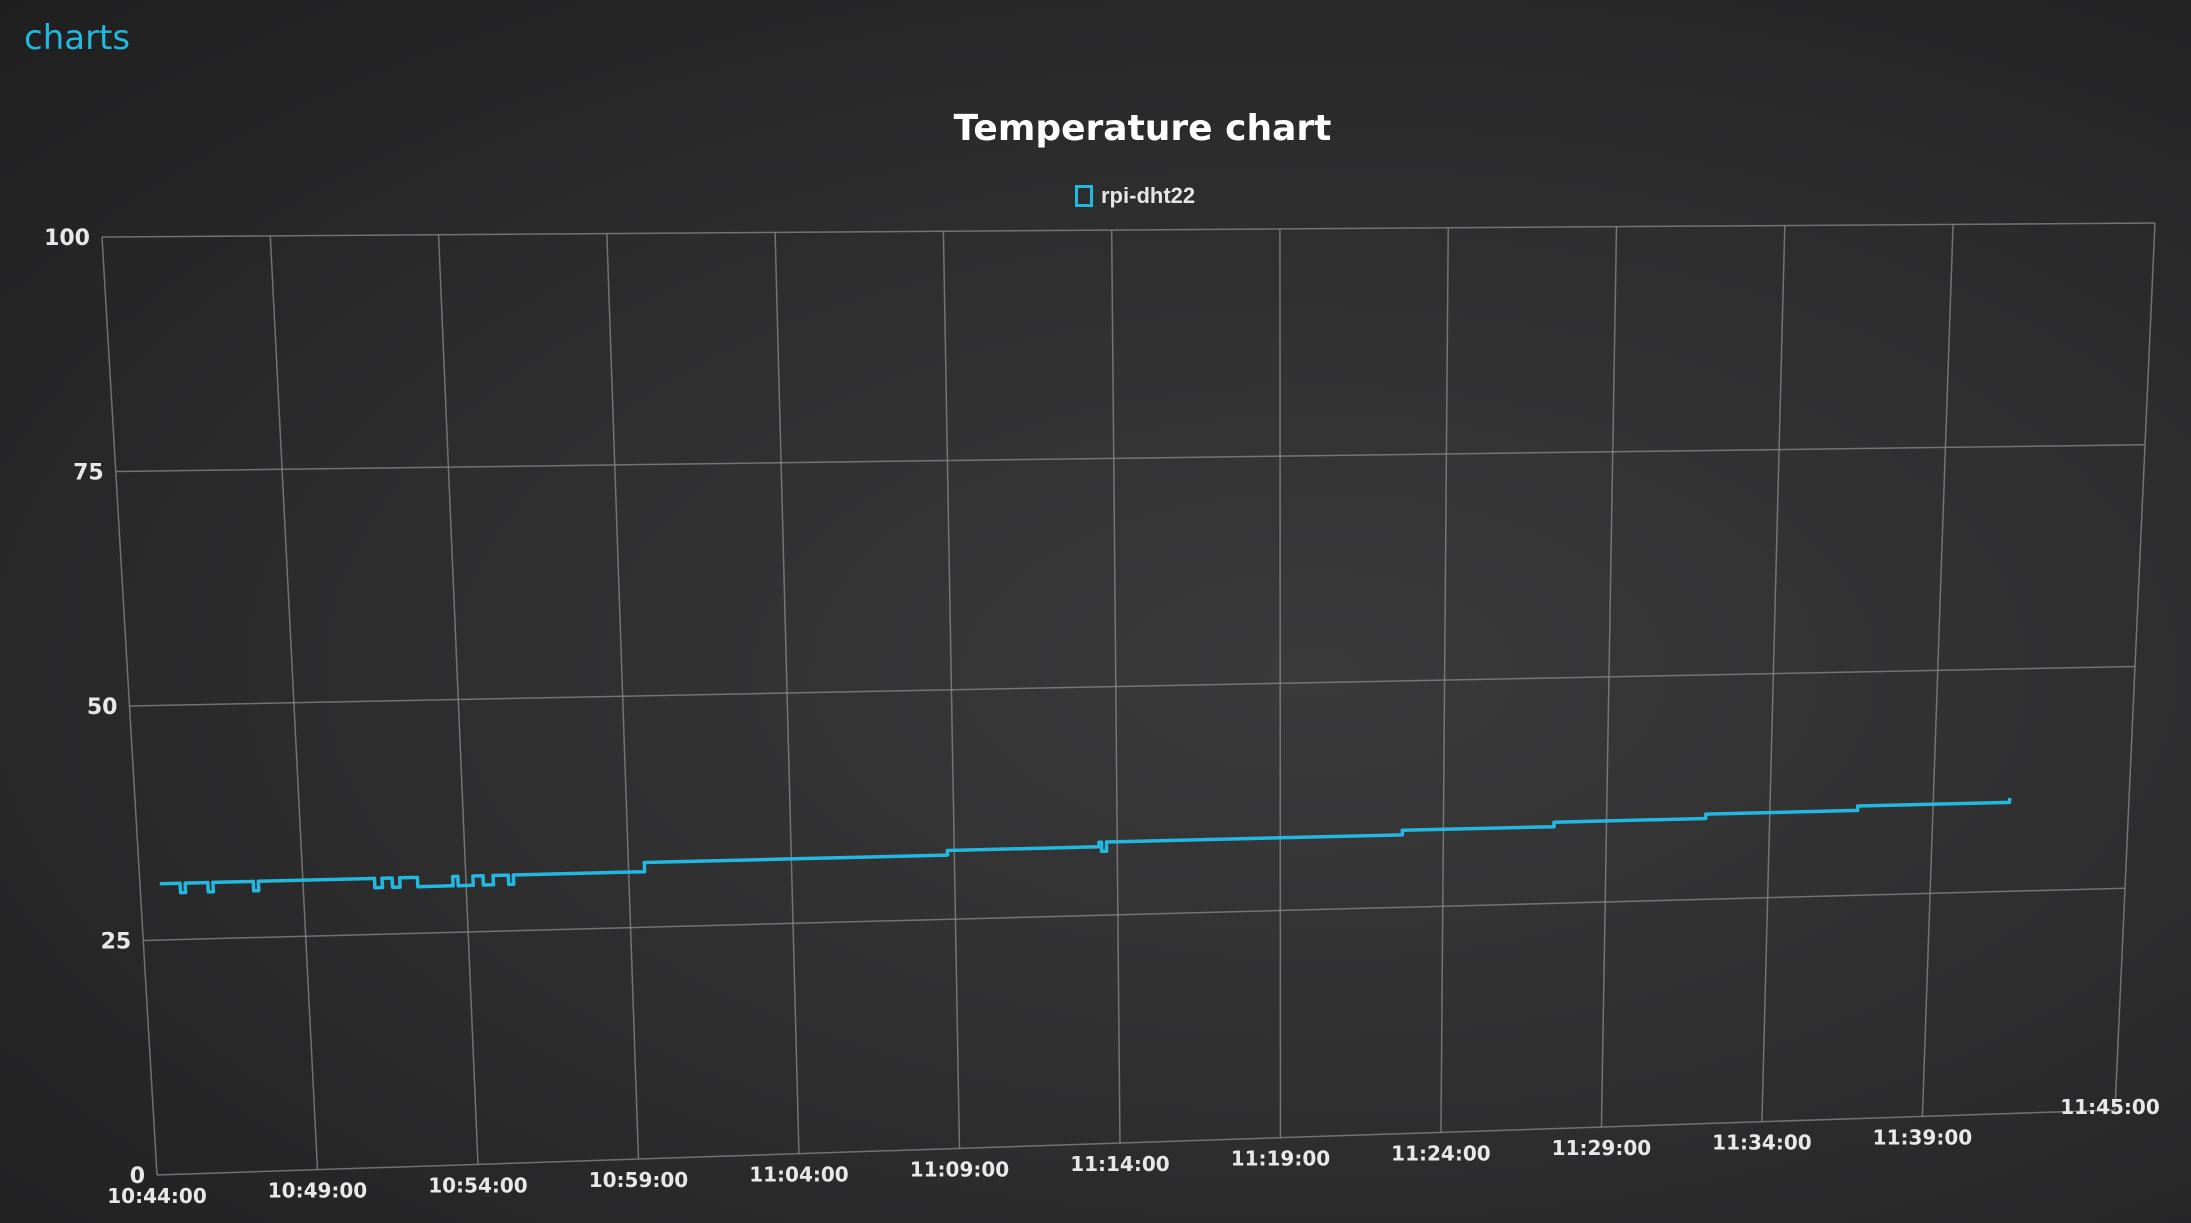 The height and width of the screenshot is (1223, 2191). Describe the element at coordinates (67, 238) in the screenshot. I see `y-tick-label: 100` at that location.